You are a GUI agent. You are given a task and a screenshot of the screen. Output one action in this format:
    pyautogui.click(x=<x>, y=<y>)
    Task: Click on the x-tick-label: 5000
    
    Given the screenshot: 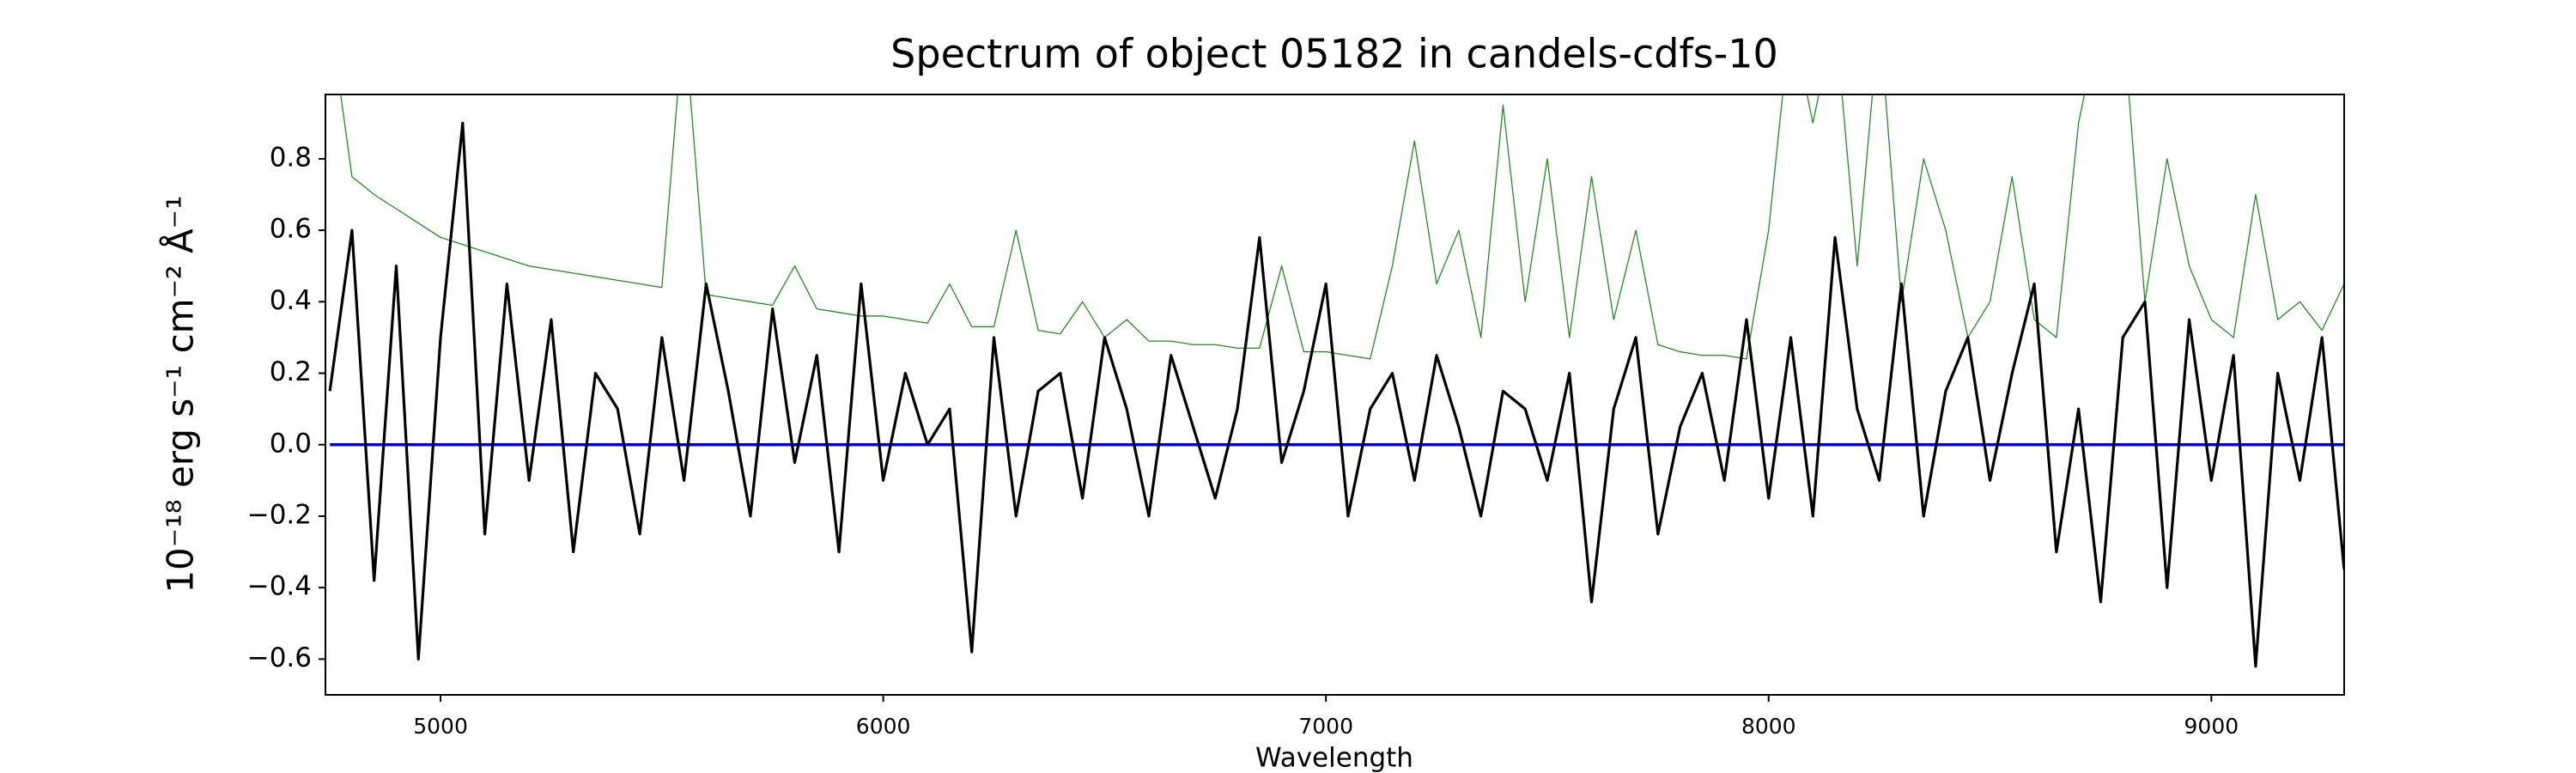 What is the action you would take?
    pyautogui.click(x=441, y=726)
    